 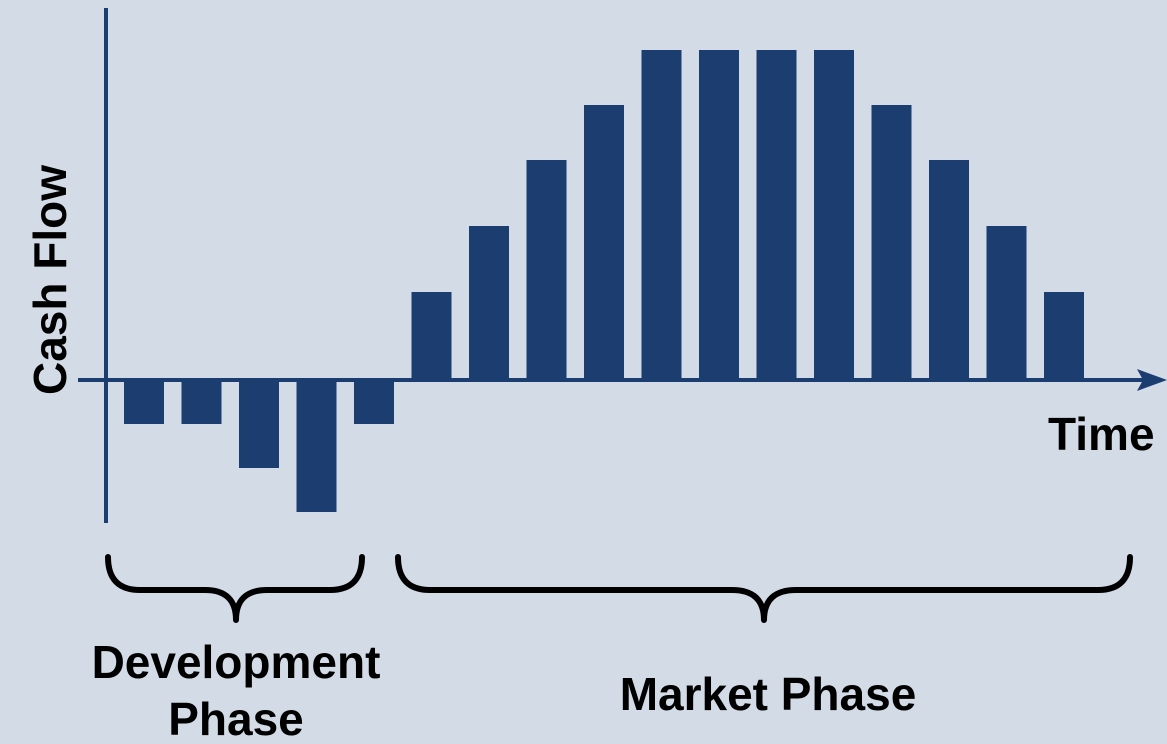 What do you see at coordinates (235, 588) in the screenshot?
I see `development-phase-brace` at bounding box center [235, 588].